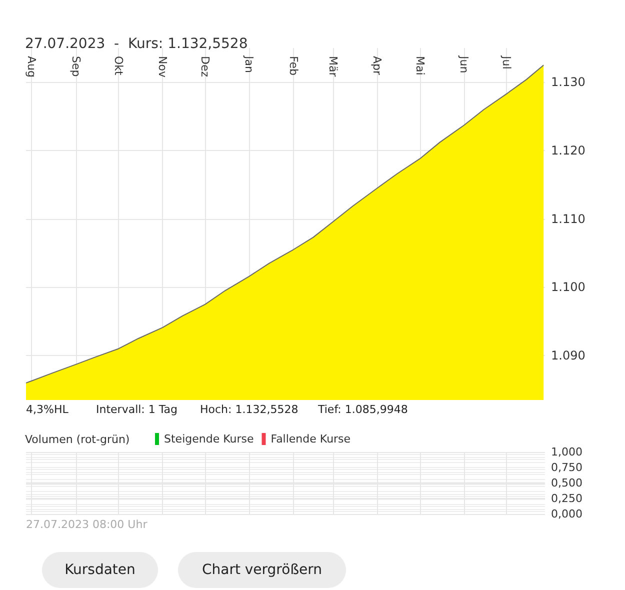 This screenshot has width=625, height=590. I want to click on y-tick-label: 1.130, so click(568, 82).